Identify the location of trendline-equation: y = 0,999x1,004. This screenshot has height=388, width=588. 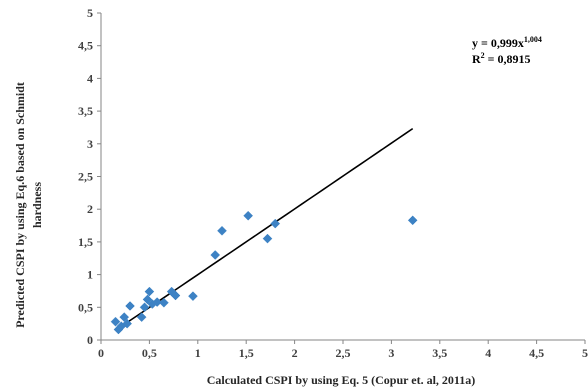
(507, 42).